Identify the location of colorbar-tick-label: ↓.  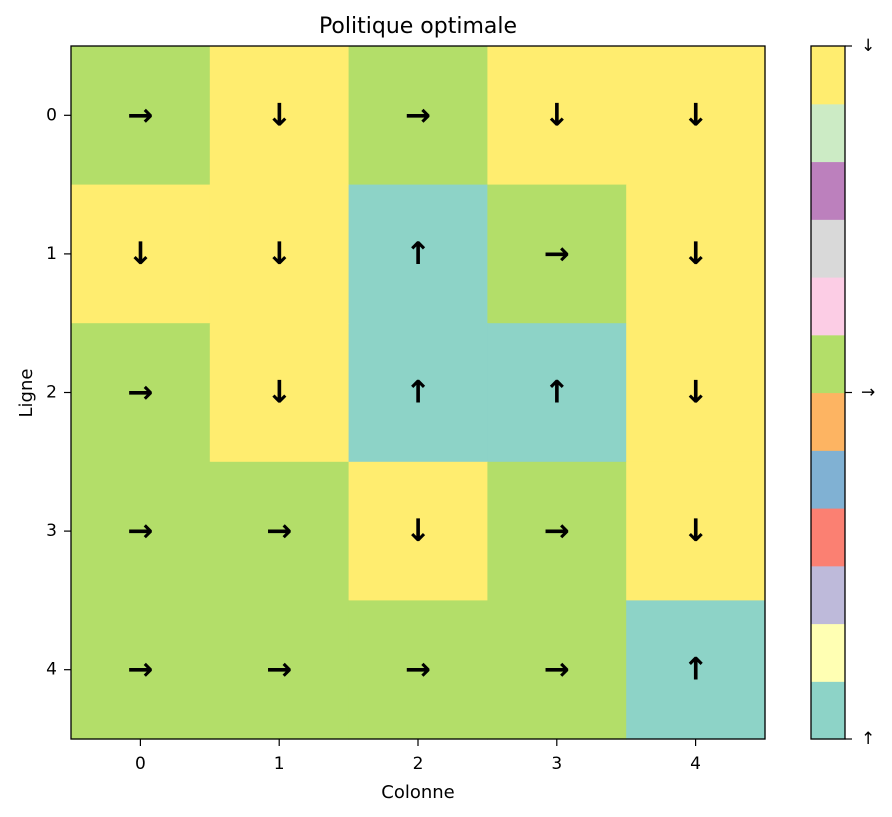
(868, 46).